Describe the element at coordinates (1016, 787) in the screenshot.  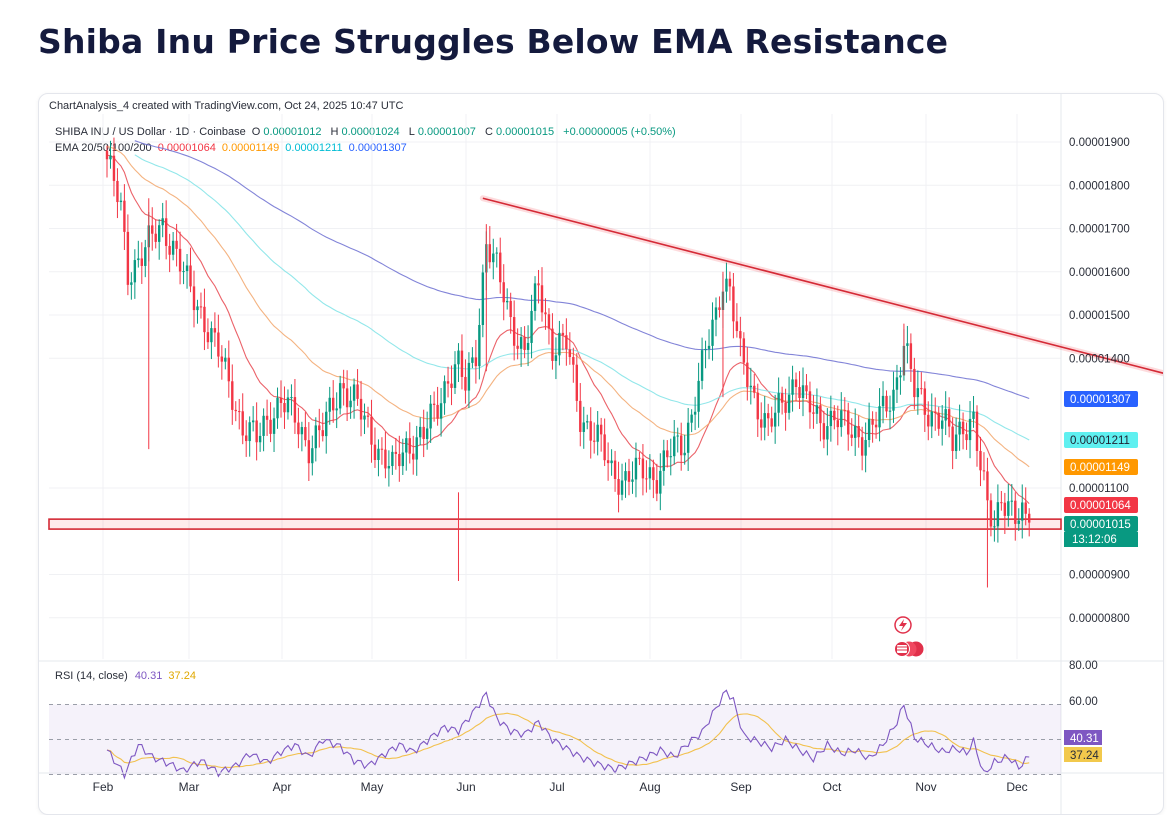
I see `time-tick: Dec` at that location.